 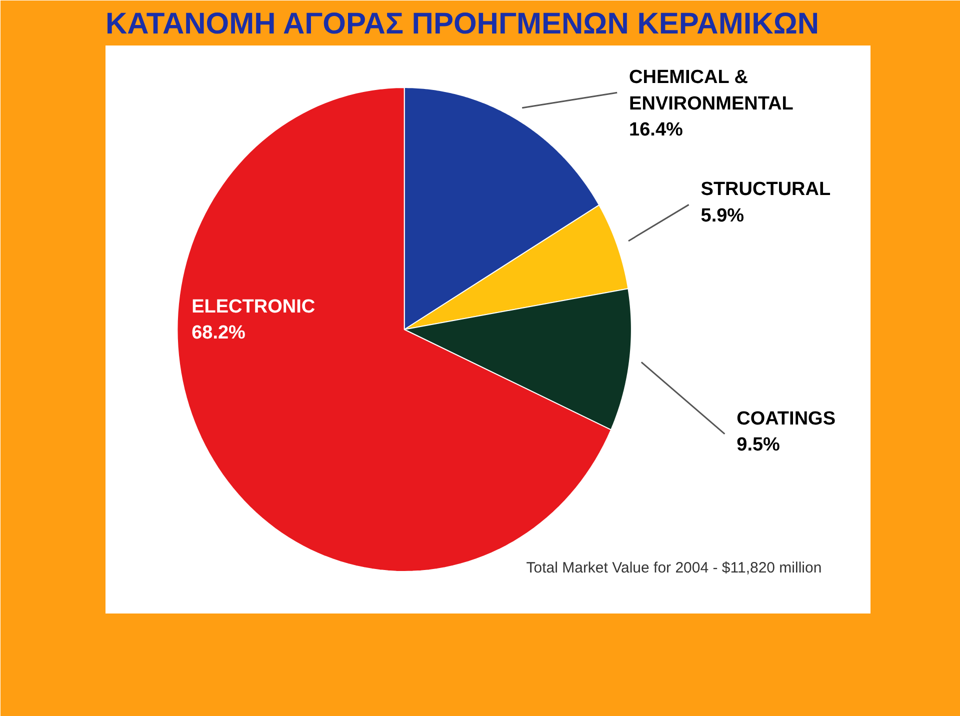 I want to click on chart-title: ΚΑΤΑΝΟΜΗ ΑΓΟΡΑΣ ΠΡΟΗΓΜΕΝΩΝ ΚΕΡΑΜΙΚΩΝ, so click(x=463, y=24).